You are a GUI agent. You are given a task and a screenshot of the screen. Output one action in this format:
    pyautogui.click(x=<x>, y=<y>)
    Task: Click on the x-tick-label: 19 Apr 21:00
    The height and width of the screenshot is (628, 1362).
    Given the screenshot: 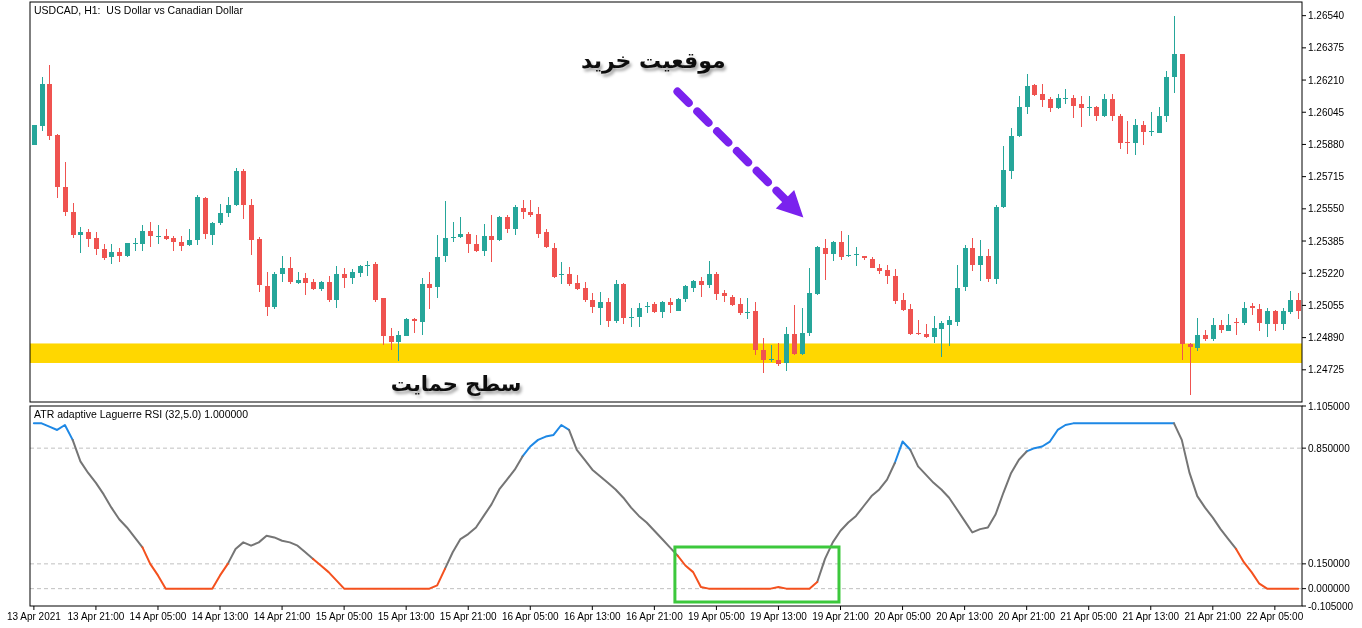 What is the action you would take?
    pyautogui.click(x=841, y=616)
    